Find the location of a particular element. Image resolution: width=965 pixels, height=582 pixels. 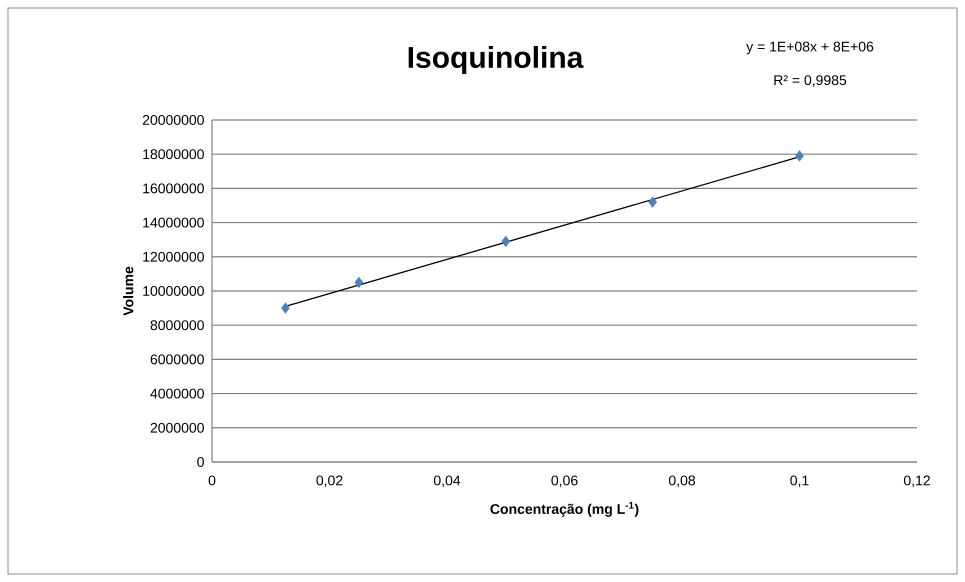

y-tick-label: 18000000 is located at coordinates (173, 154).